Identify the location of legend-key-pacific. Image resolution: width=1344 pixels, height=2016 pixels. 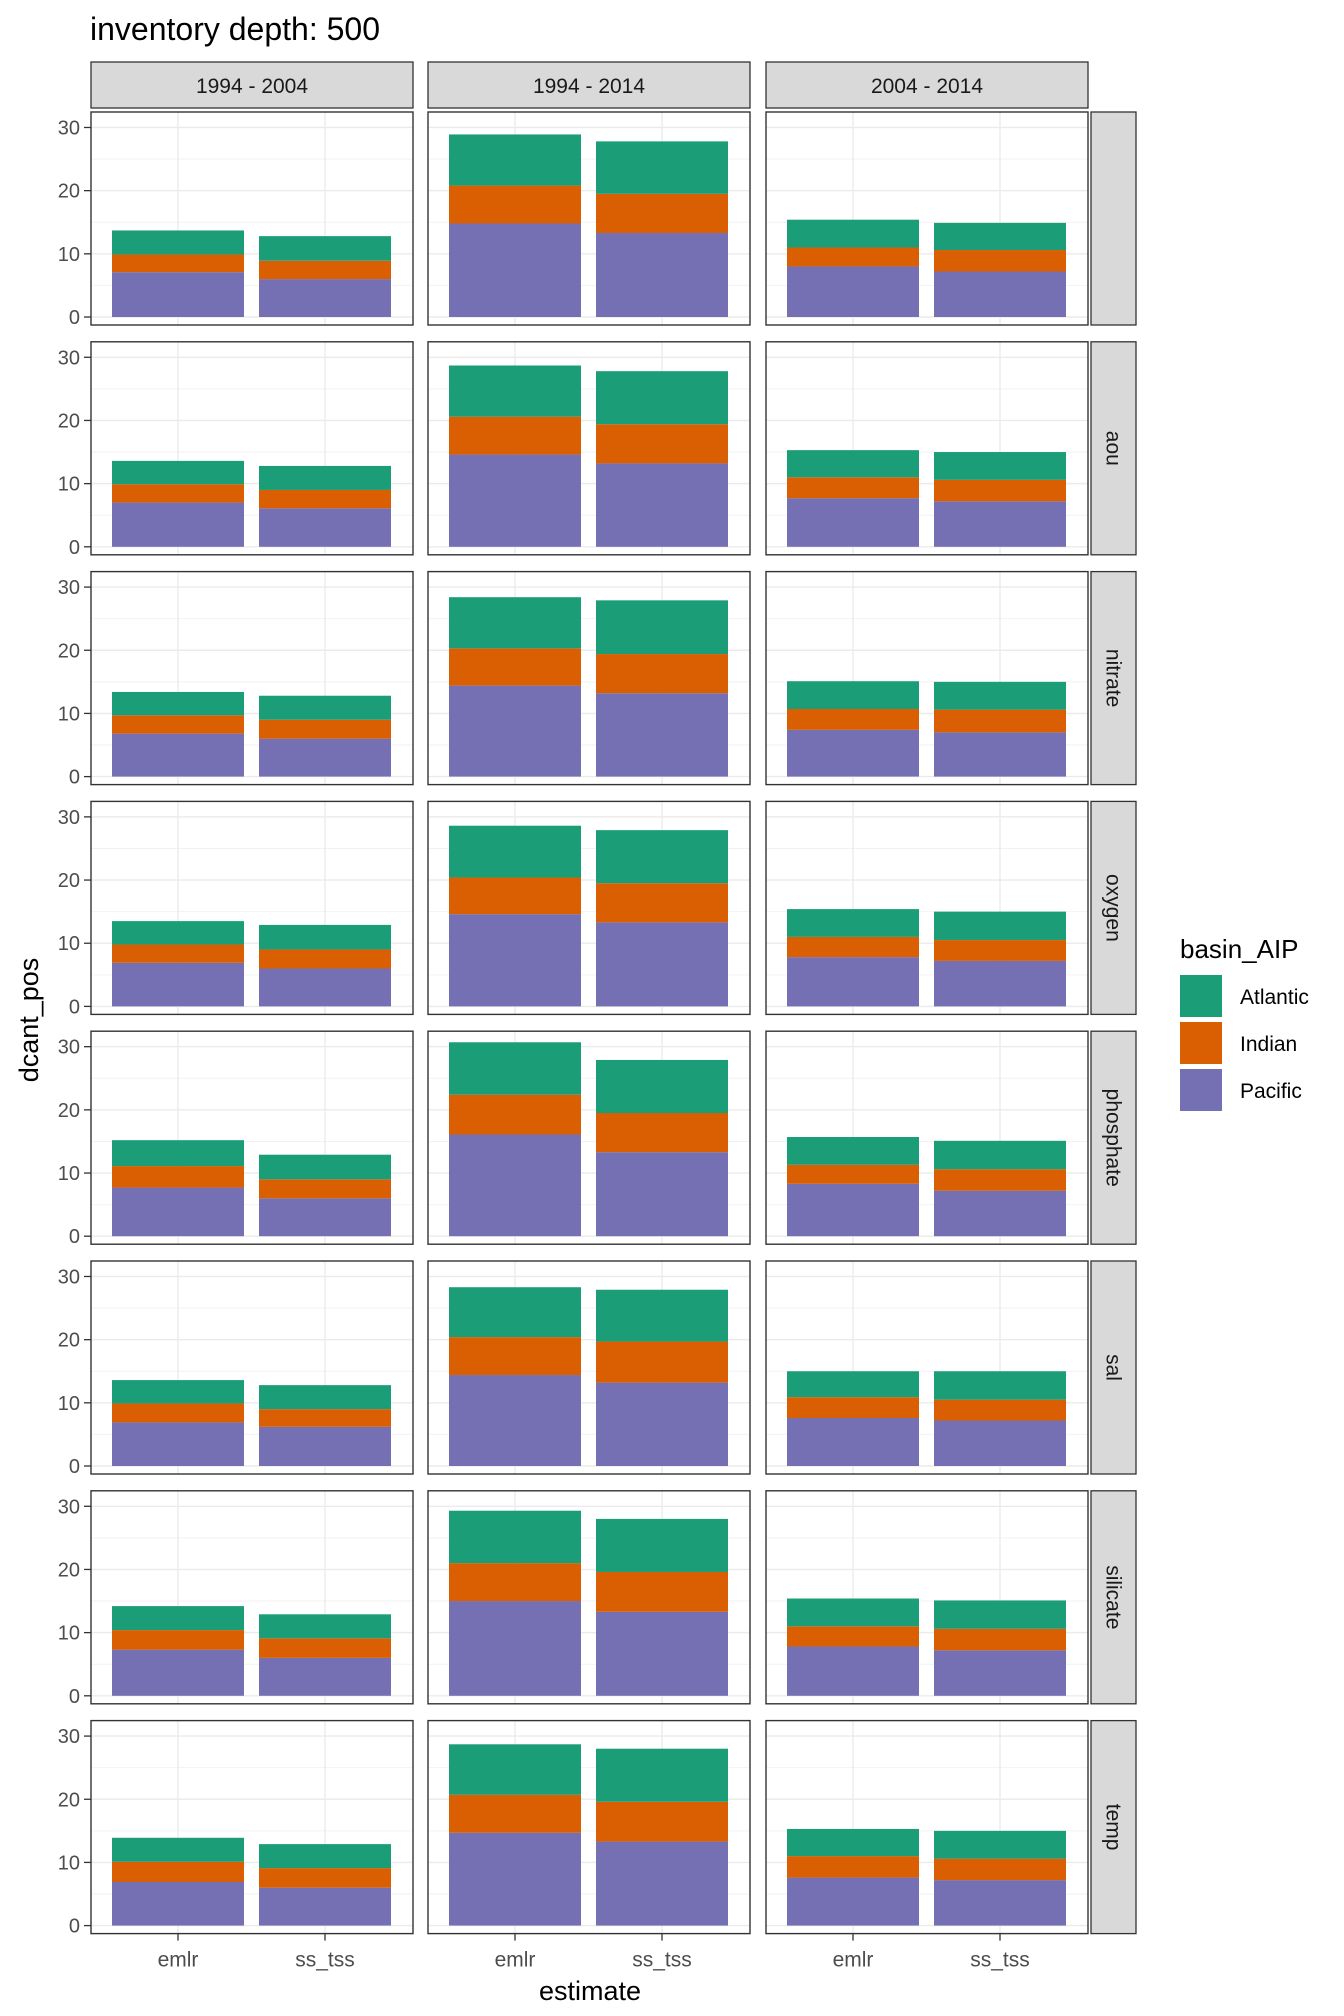
(1201, 1090).